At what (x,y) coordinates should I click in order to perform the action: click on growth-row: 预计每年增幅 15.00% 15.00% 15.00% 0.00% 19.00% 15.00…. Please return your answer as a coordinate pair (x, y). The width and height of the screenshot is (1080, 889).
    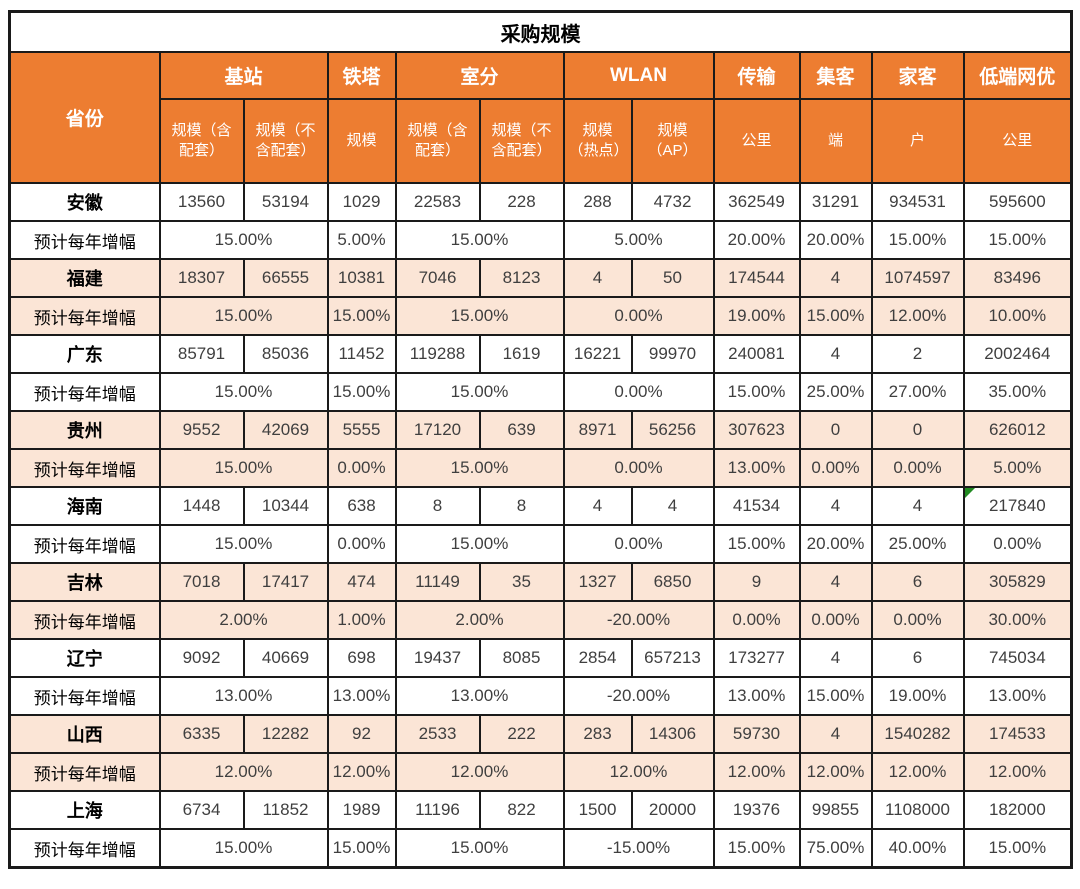
    Looking at the image, I should click on (540, 316).